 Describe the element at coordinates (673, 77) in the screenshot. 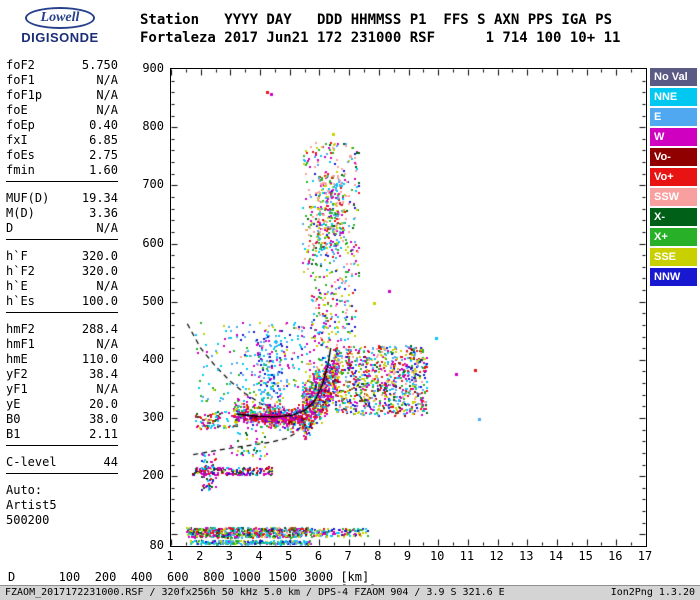

I see `legend-item-no-val: No Val` at that location.